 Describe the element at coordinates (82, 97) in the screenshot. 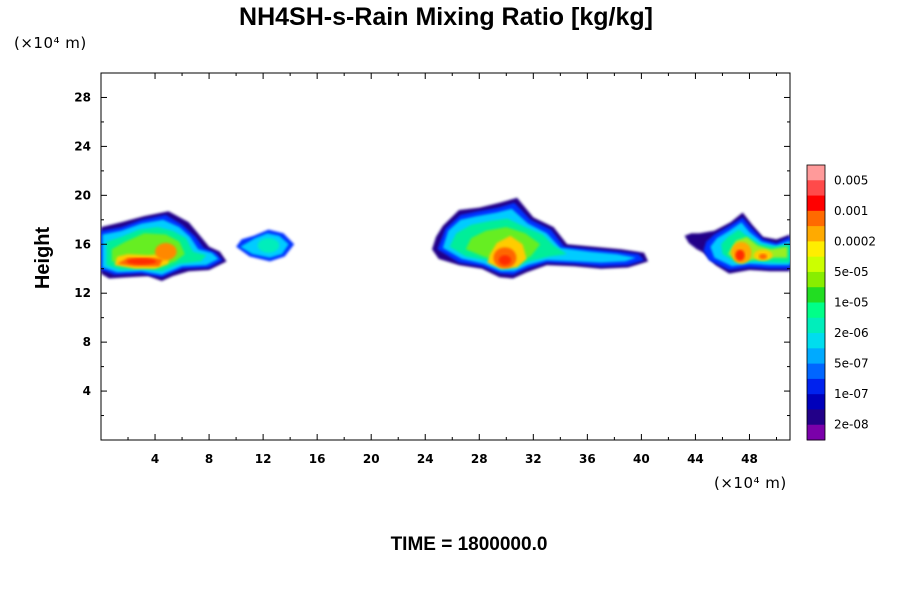

I see `y-tick-label: 28` at that location.